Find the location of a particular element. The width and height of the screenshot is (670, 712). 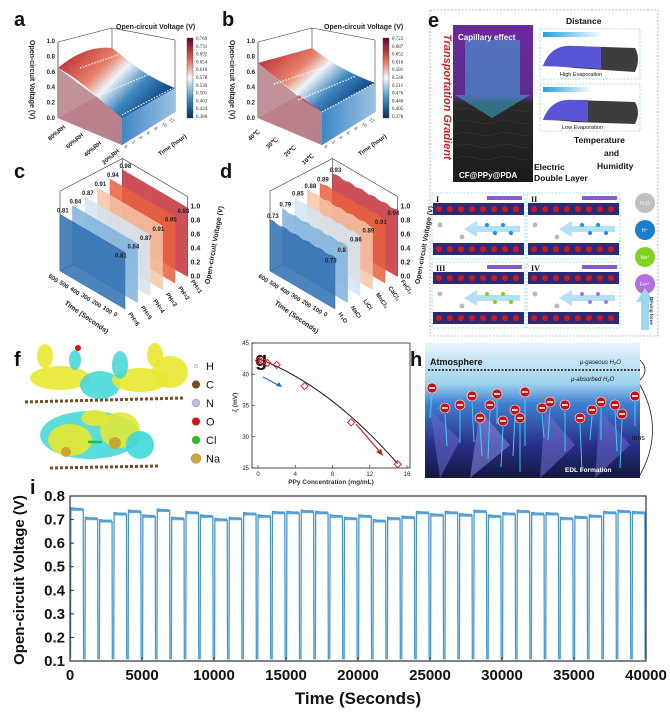

category-tick-label: 40℃ is located at coordinates (254, 135).